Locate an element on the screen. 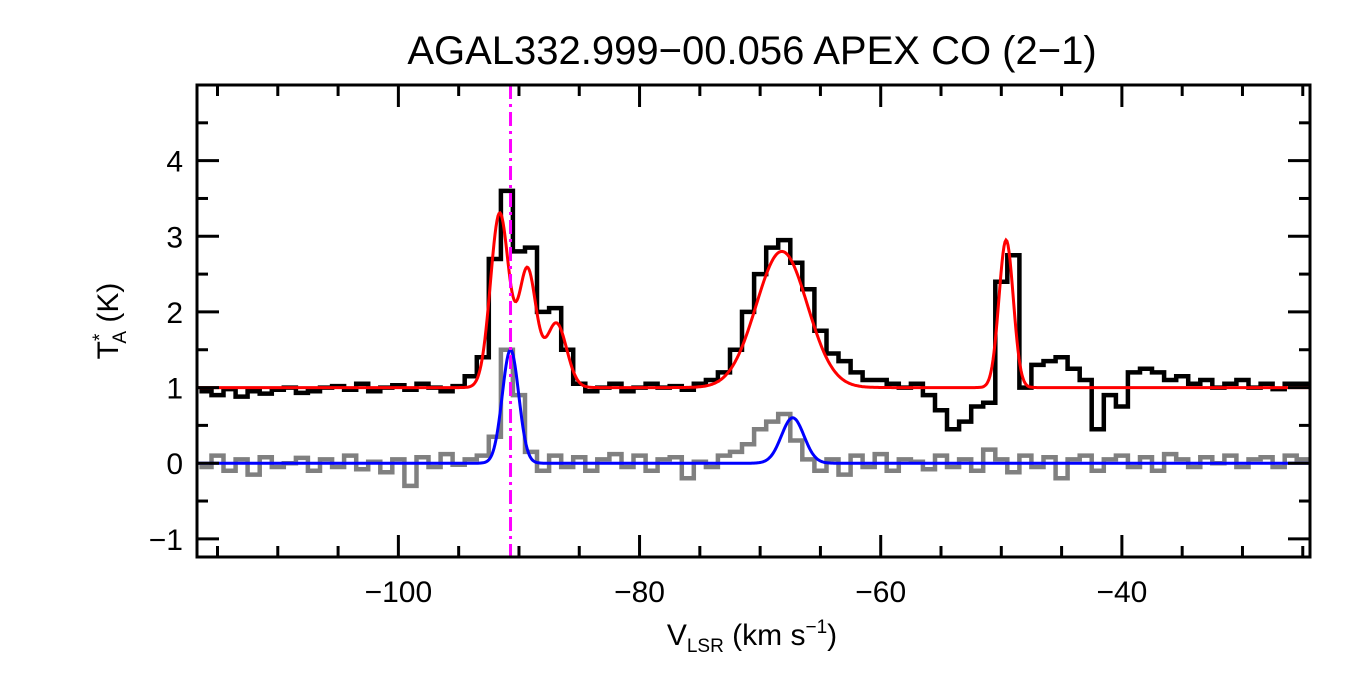 The width and height of the screenshot is (1350, 675). x-label-rest: (km s is located at coordinates (765, 635).